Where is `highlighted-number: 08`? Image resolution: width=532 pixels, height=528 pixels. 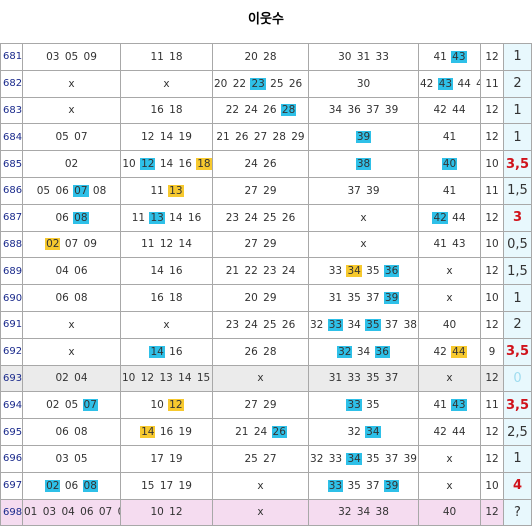 highlighted-number: 08 is located at coordinates (90, 485).